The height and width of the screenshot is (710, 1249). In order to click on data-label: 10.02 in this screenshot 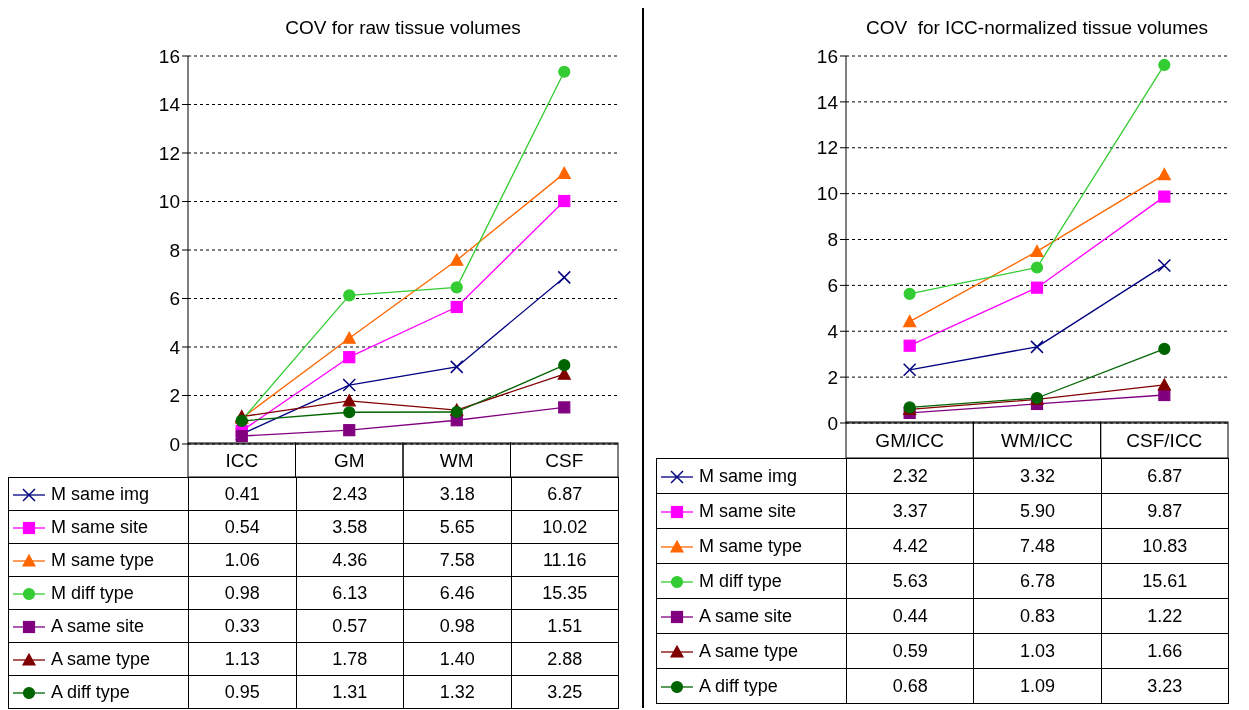, I will do `click(565, 527)`.